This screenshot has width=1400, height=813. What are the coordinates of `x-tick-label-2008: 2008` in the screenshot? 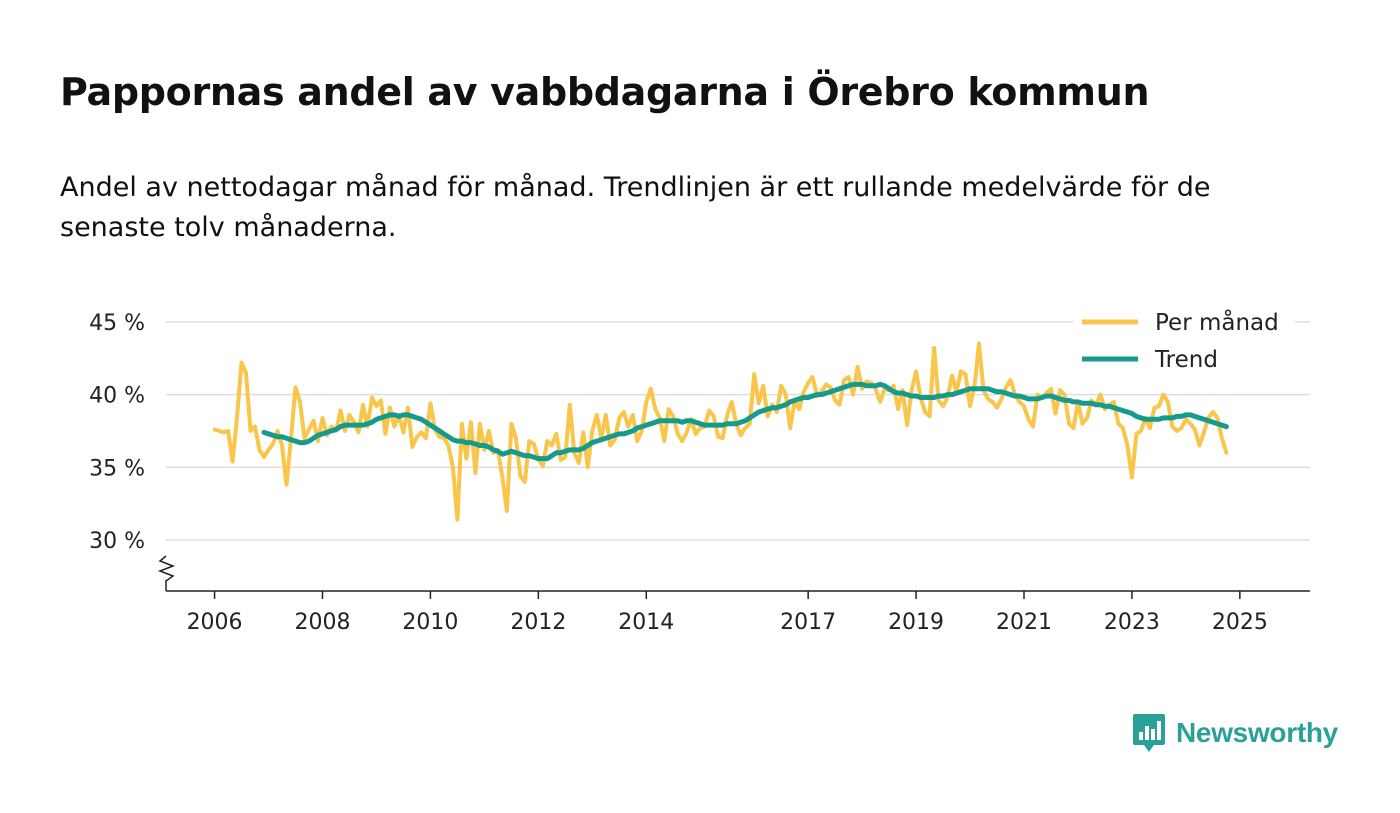 It's located at (322, 622).